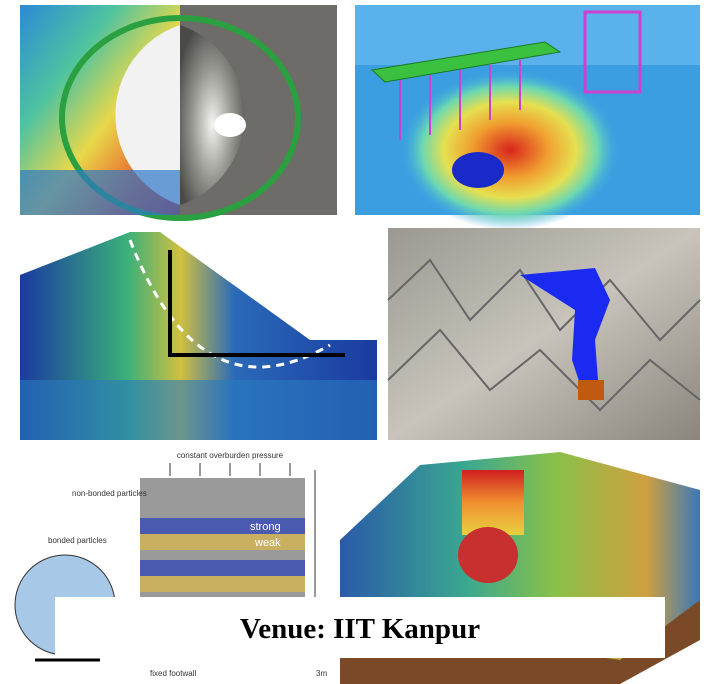 The height and width of the screenshot is (684, 710). I want to click on footwall-label: fixed footwall, so click(173, 673).